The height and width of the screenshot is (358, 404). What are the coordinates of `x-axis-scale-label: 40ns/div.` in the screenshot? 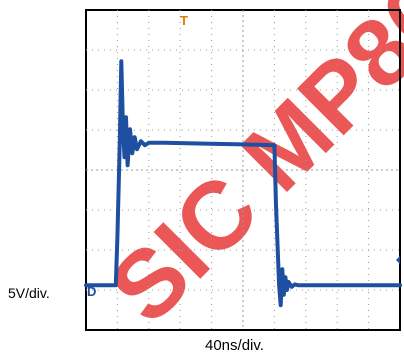 It's located at (234, 345).